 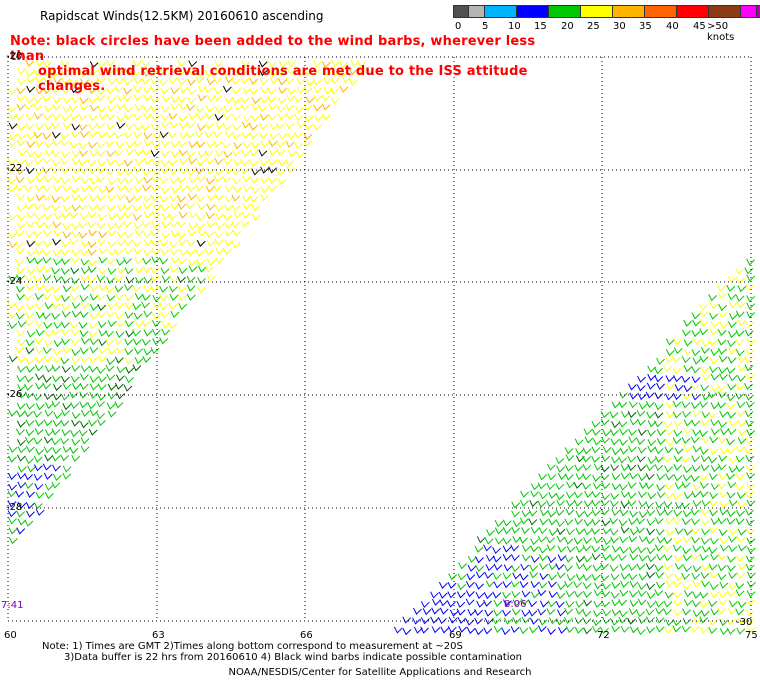 What do you see at coordinates (14, 56) in the screenshot?
I see `lat-label-20: -20` at bounding box center [14, 56].